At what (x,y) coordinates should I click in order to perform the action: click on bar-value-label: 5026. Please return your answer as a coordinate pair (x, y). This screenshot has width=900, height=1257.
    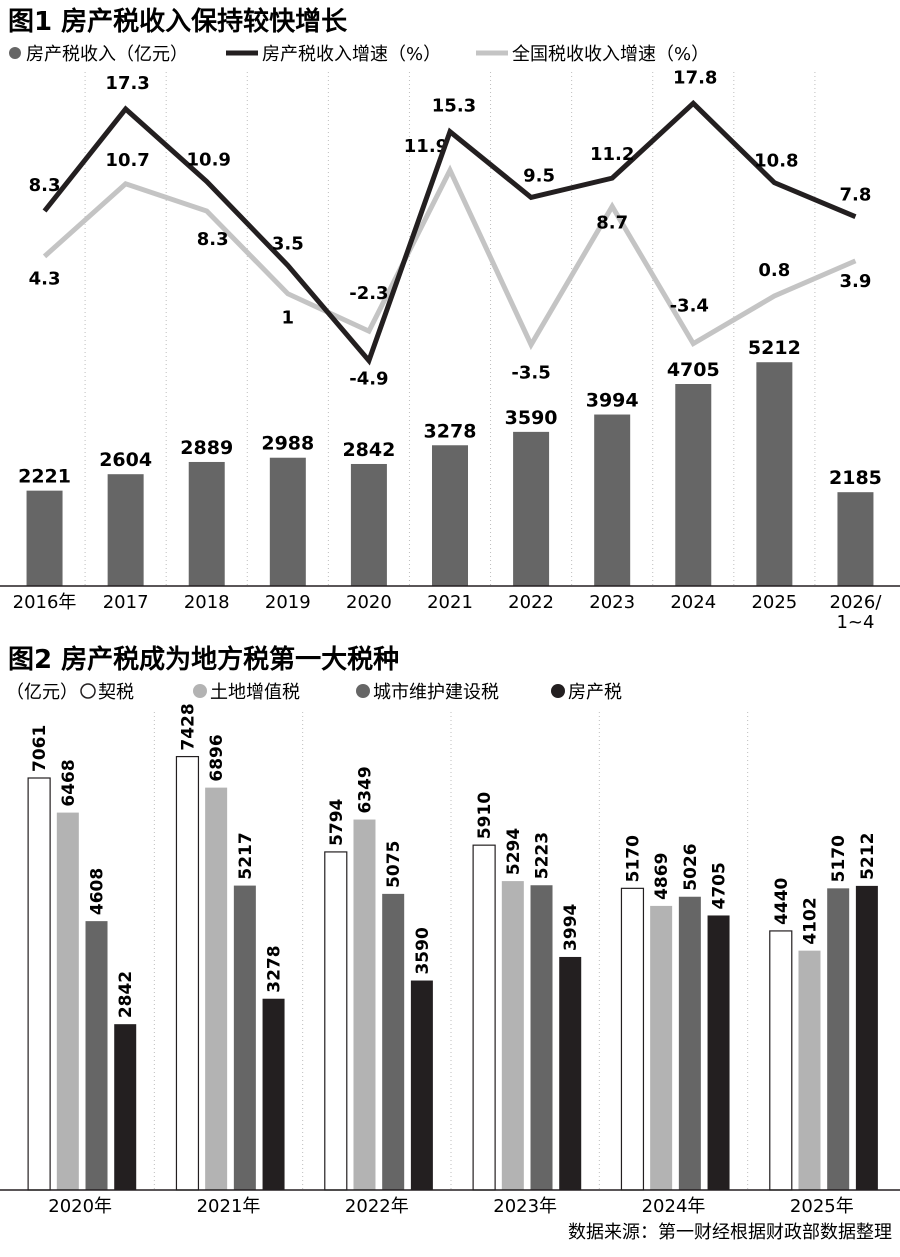
    Looking at the image, I should click on (691, 866).